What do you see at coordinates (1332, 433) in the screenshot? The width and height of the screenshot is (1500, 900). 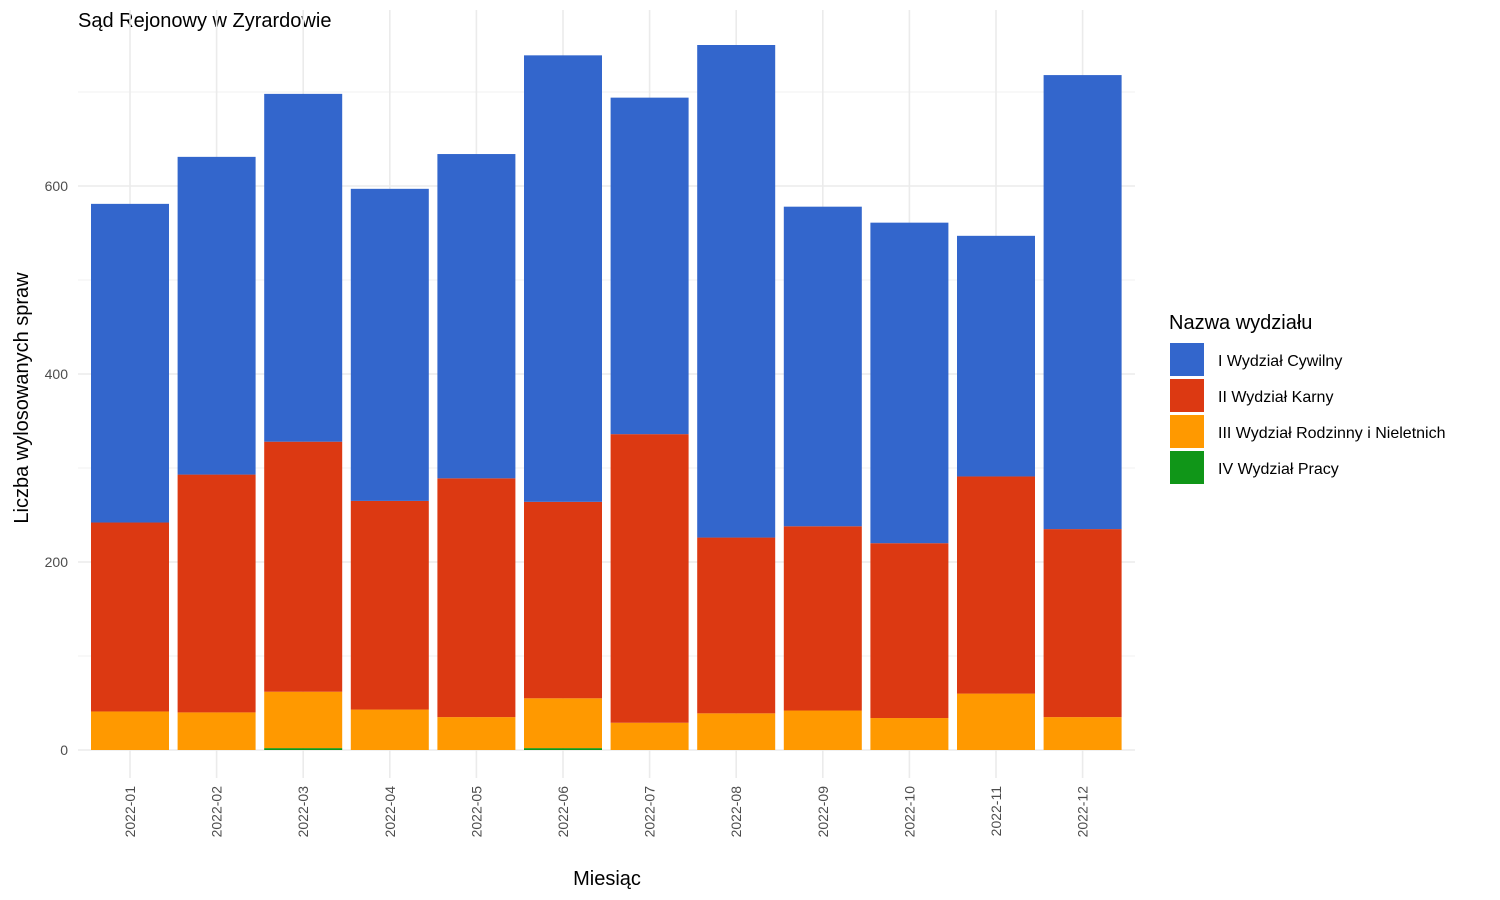 I see `legend-label: III Wydział Rodzinny i Nieletnich` at bounding box center [1332, 433].